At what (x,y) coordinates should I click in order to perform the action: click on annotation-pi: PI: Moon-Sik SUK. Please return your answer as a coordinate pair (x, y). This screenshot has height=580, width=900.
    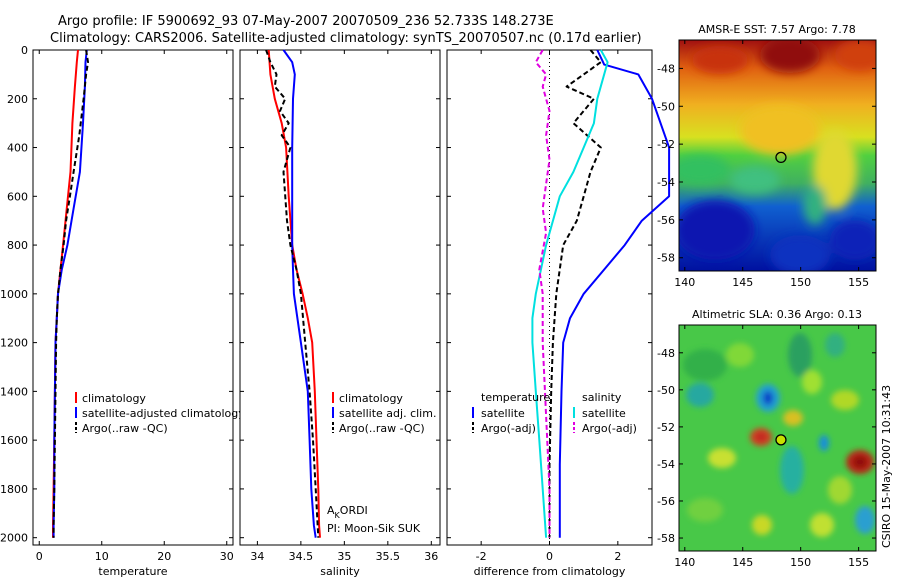
    Looking at the image, I should click on (374, 528).